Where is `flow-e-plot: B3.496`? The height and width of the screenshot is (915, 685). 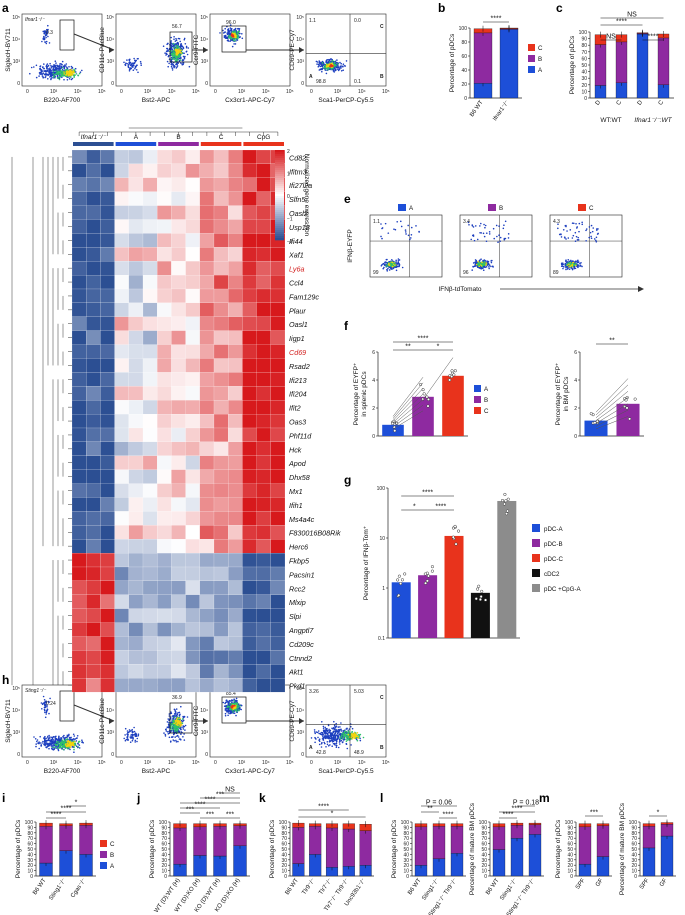
flow-e-plot: B3.496 is located at coordinates (496, 241).